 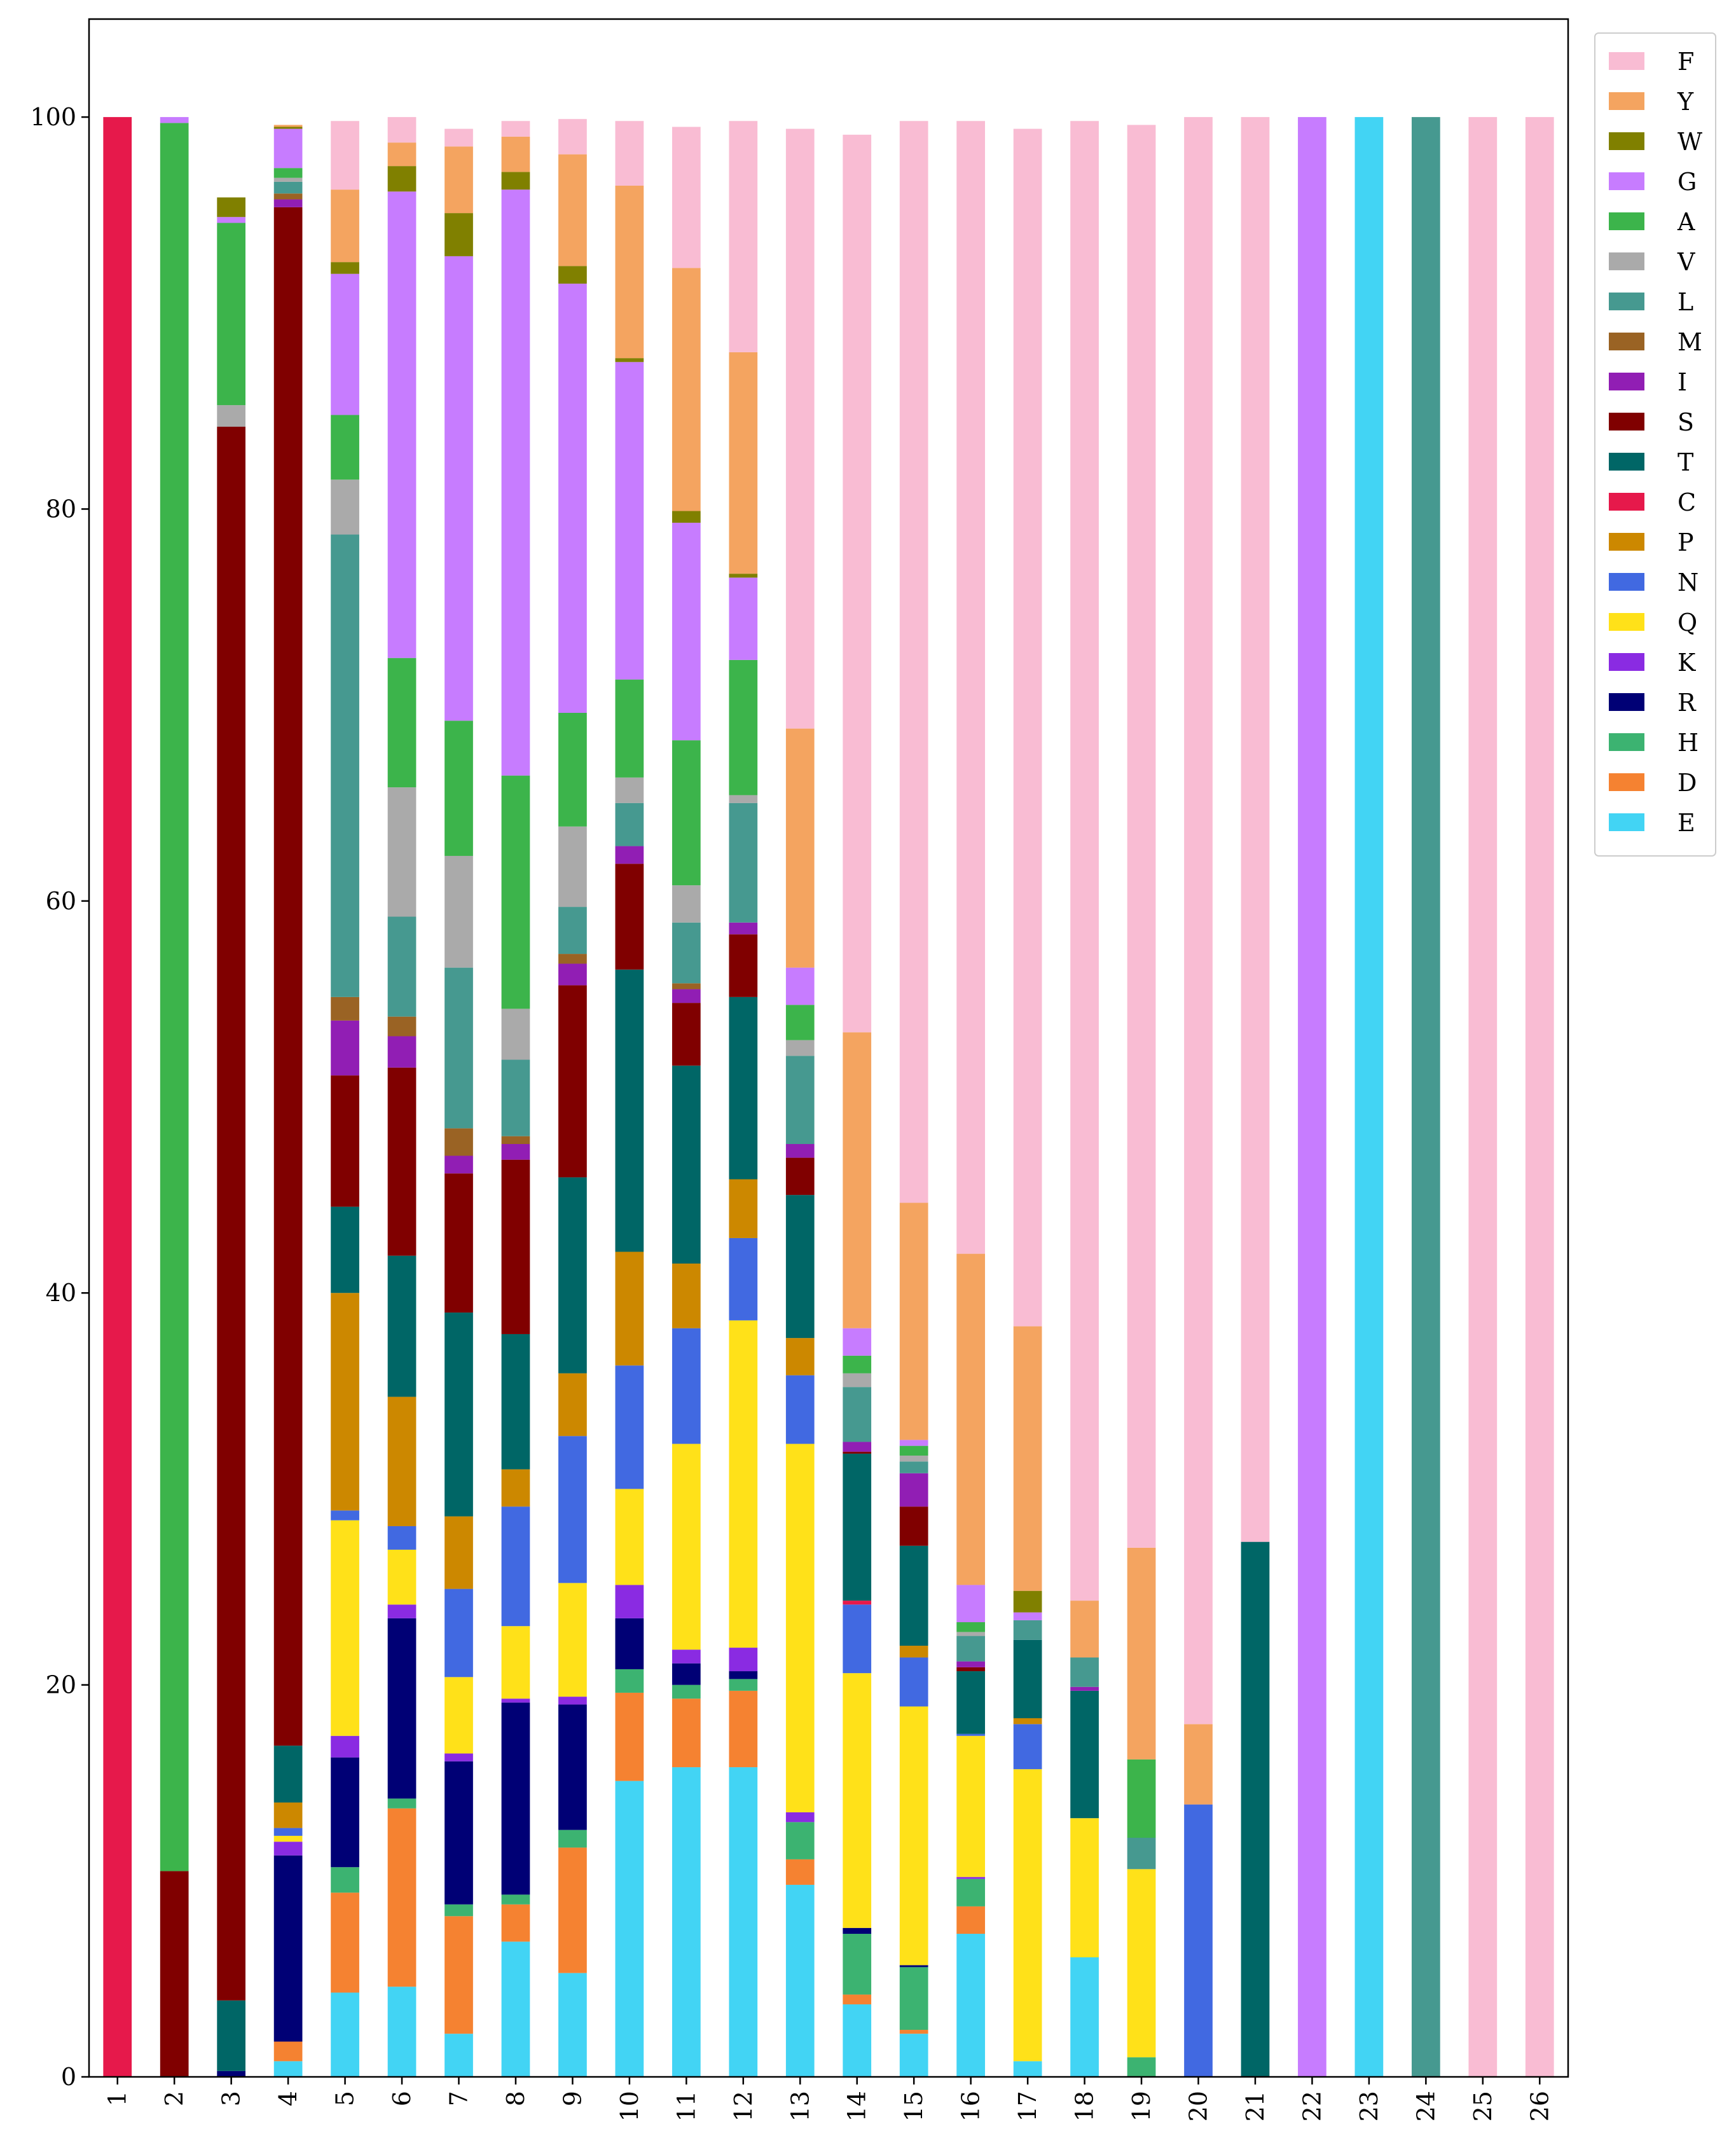 What do you see at coordinates (1685, 102) in the screenshot?
I see `legend-label-y: Y` at bounding box center [1685, 102].